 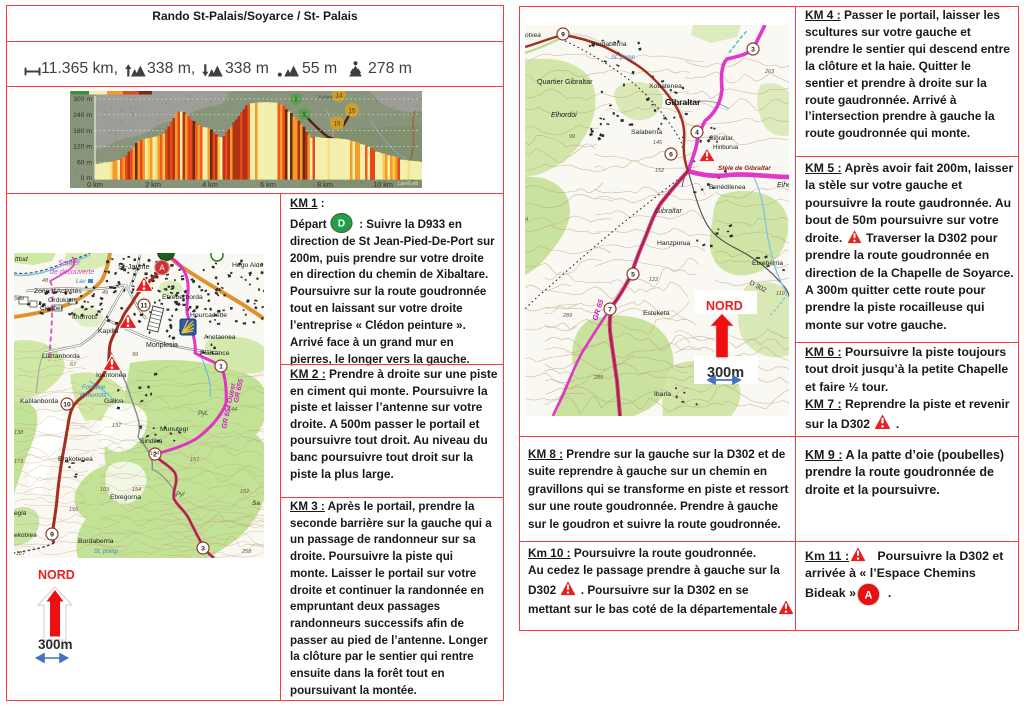 I want to click on svg-text: Fontaine, so click(x=94, y=388).